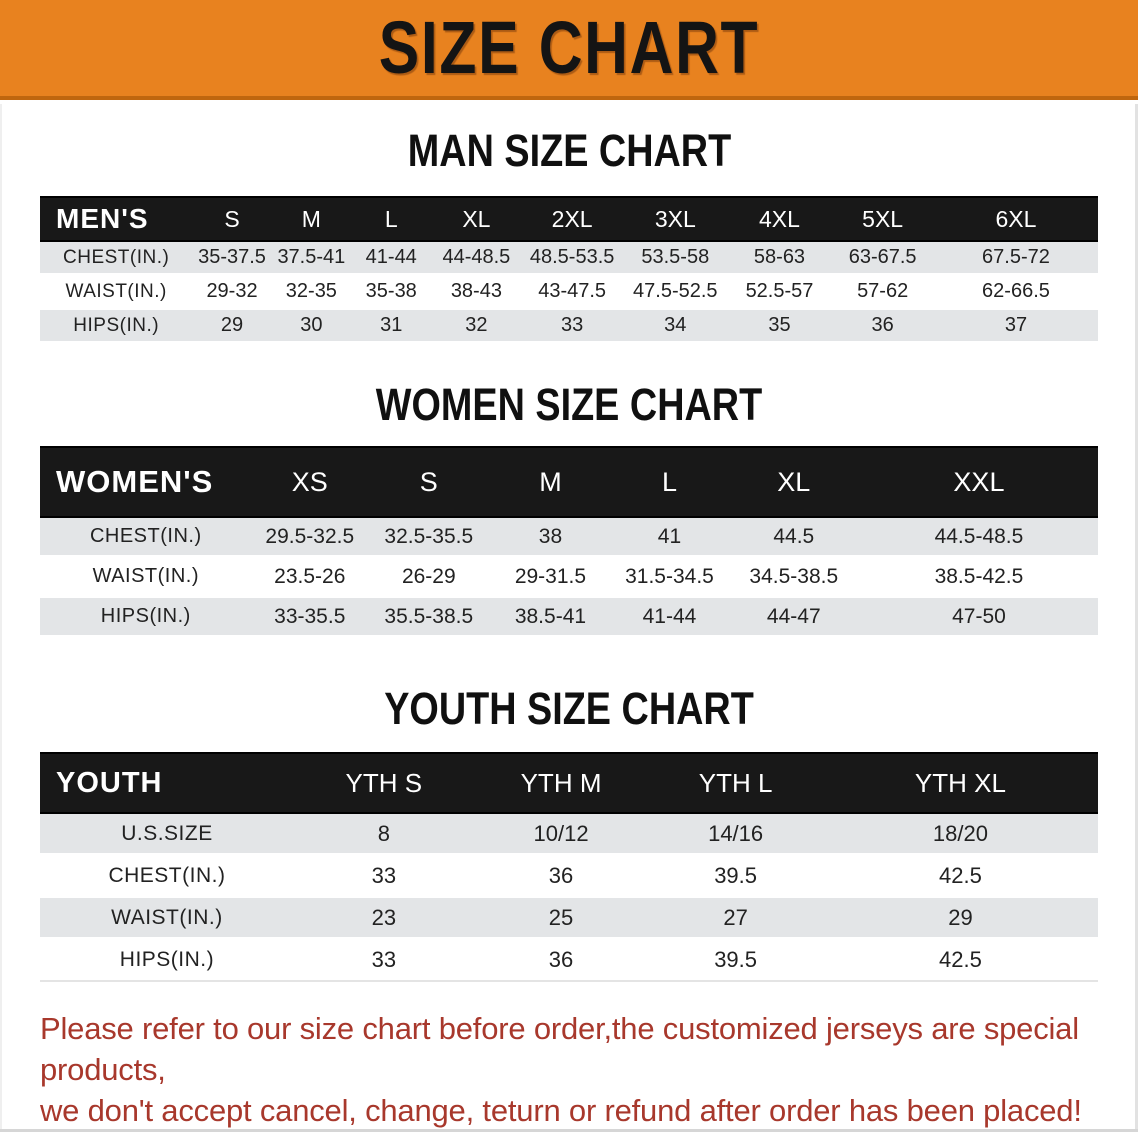  What do you see at coordinates (1015, 219) in the screenshot?
I see `size-column-header: 6XL` at bounding box center [1015, 219].